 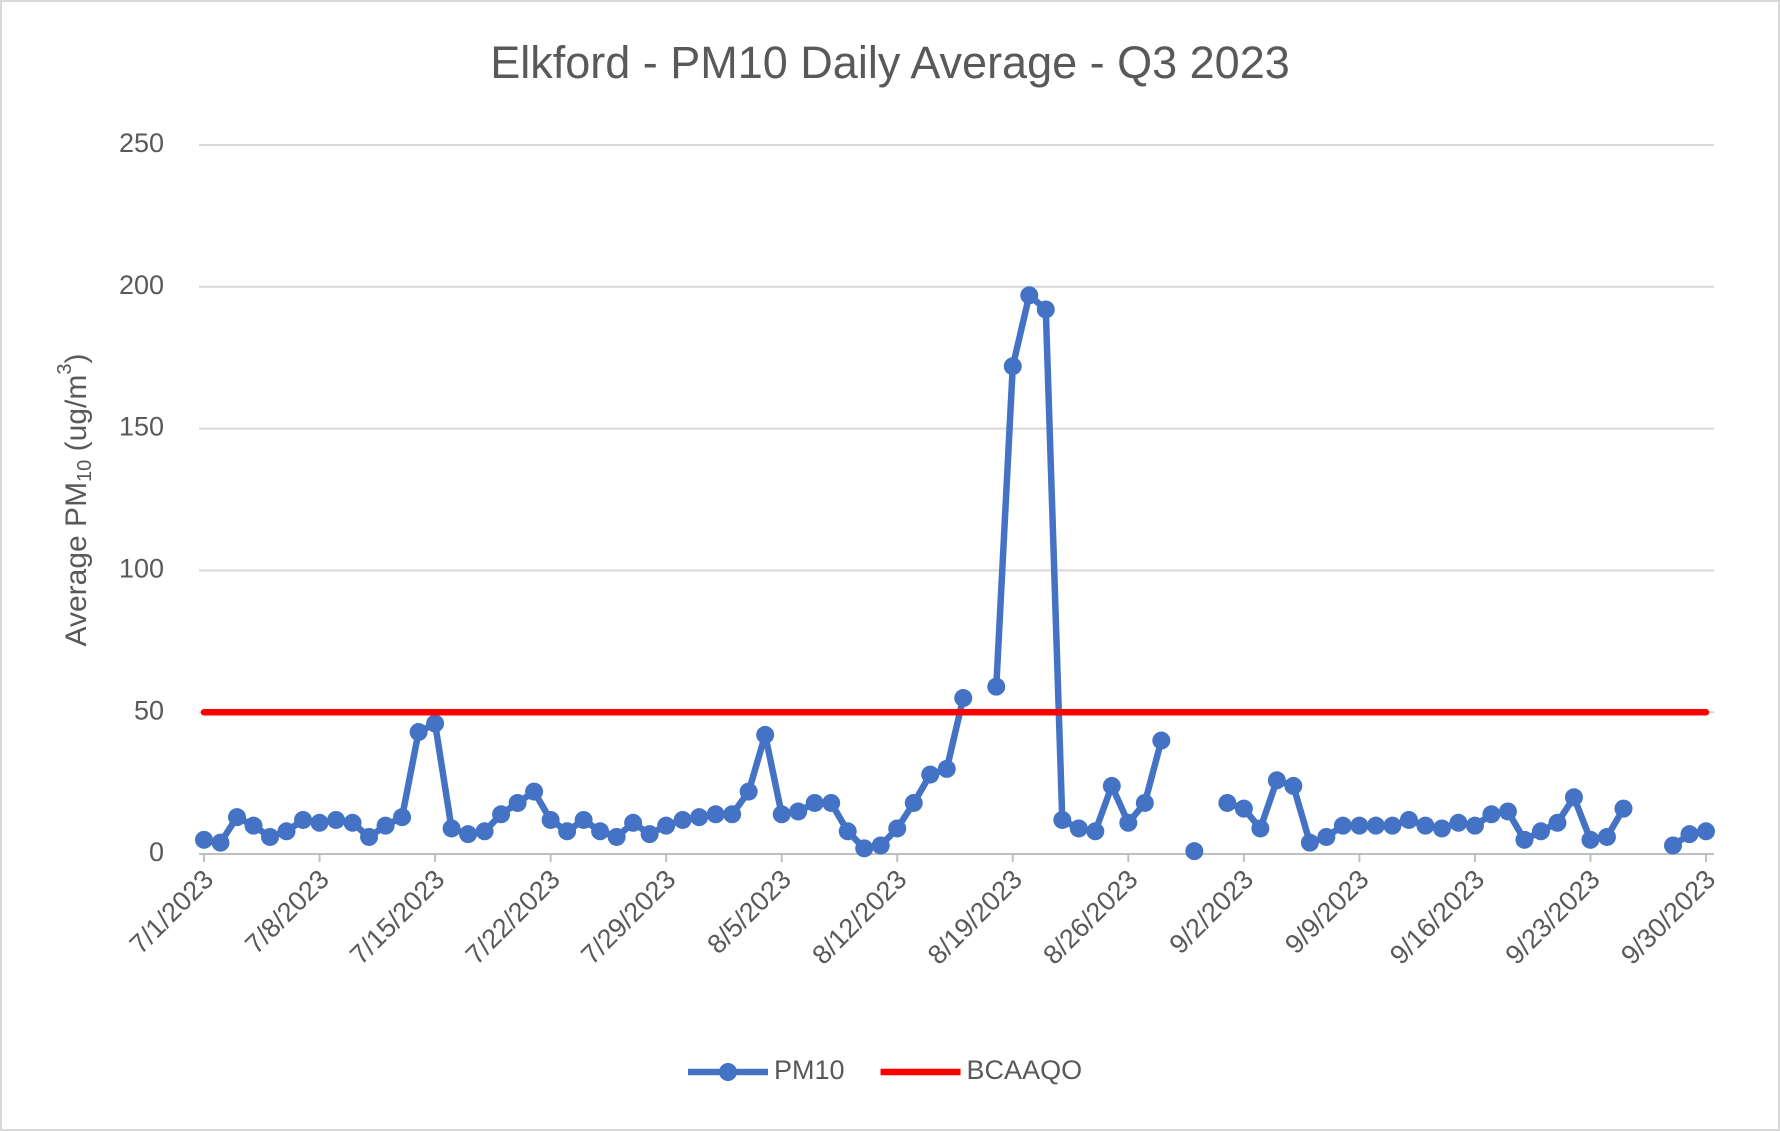 I want to click on y-tick-label: 200, so click(x=141, y=285).